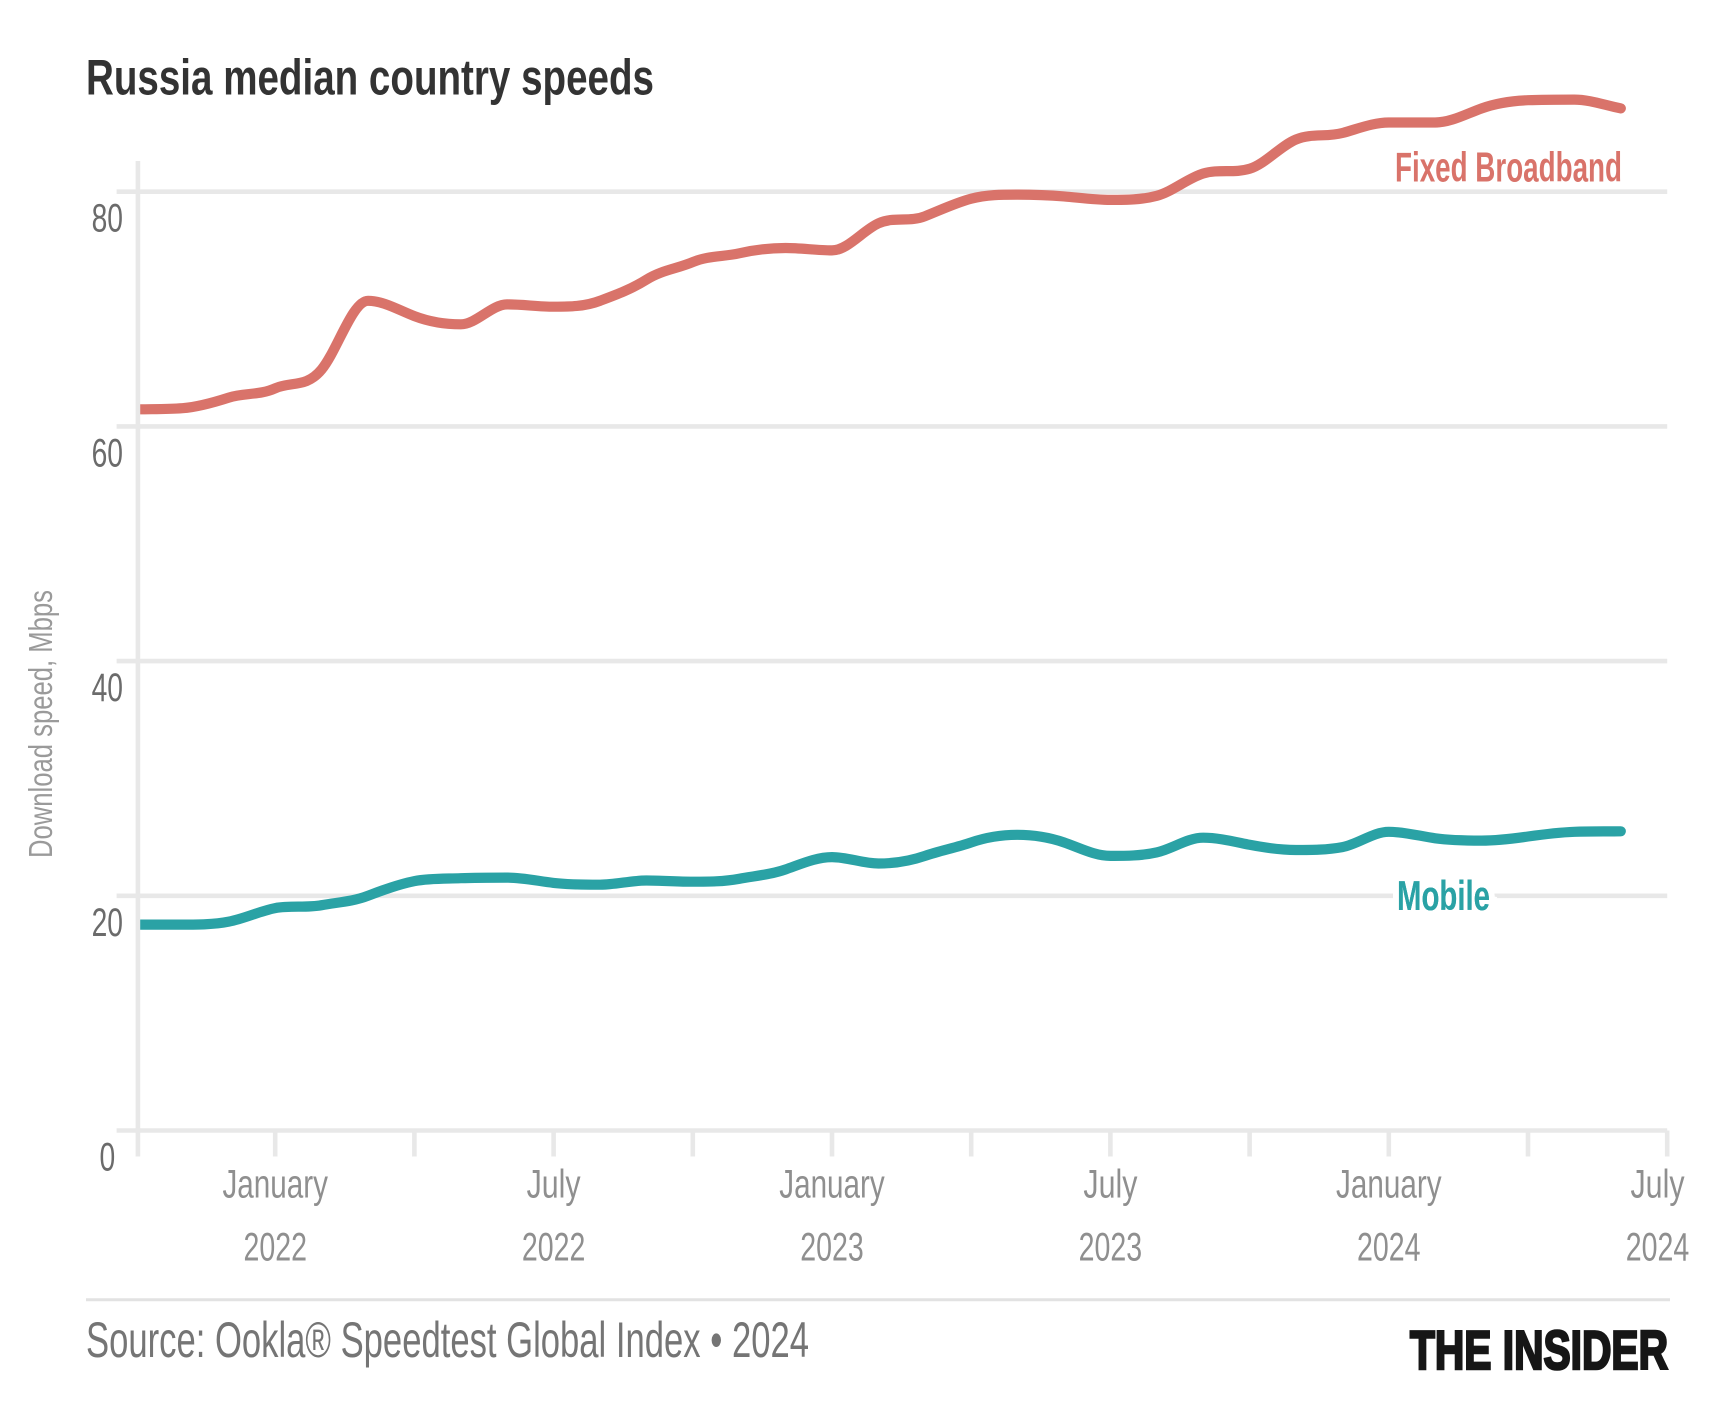  I want to click on svg-text: 80, so click(107, 219).